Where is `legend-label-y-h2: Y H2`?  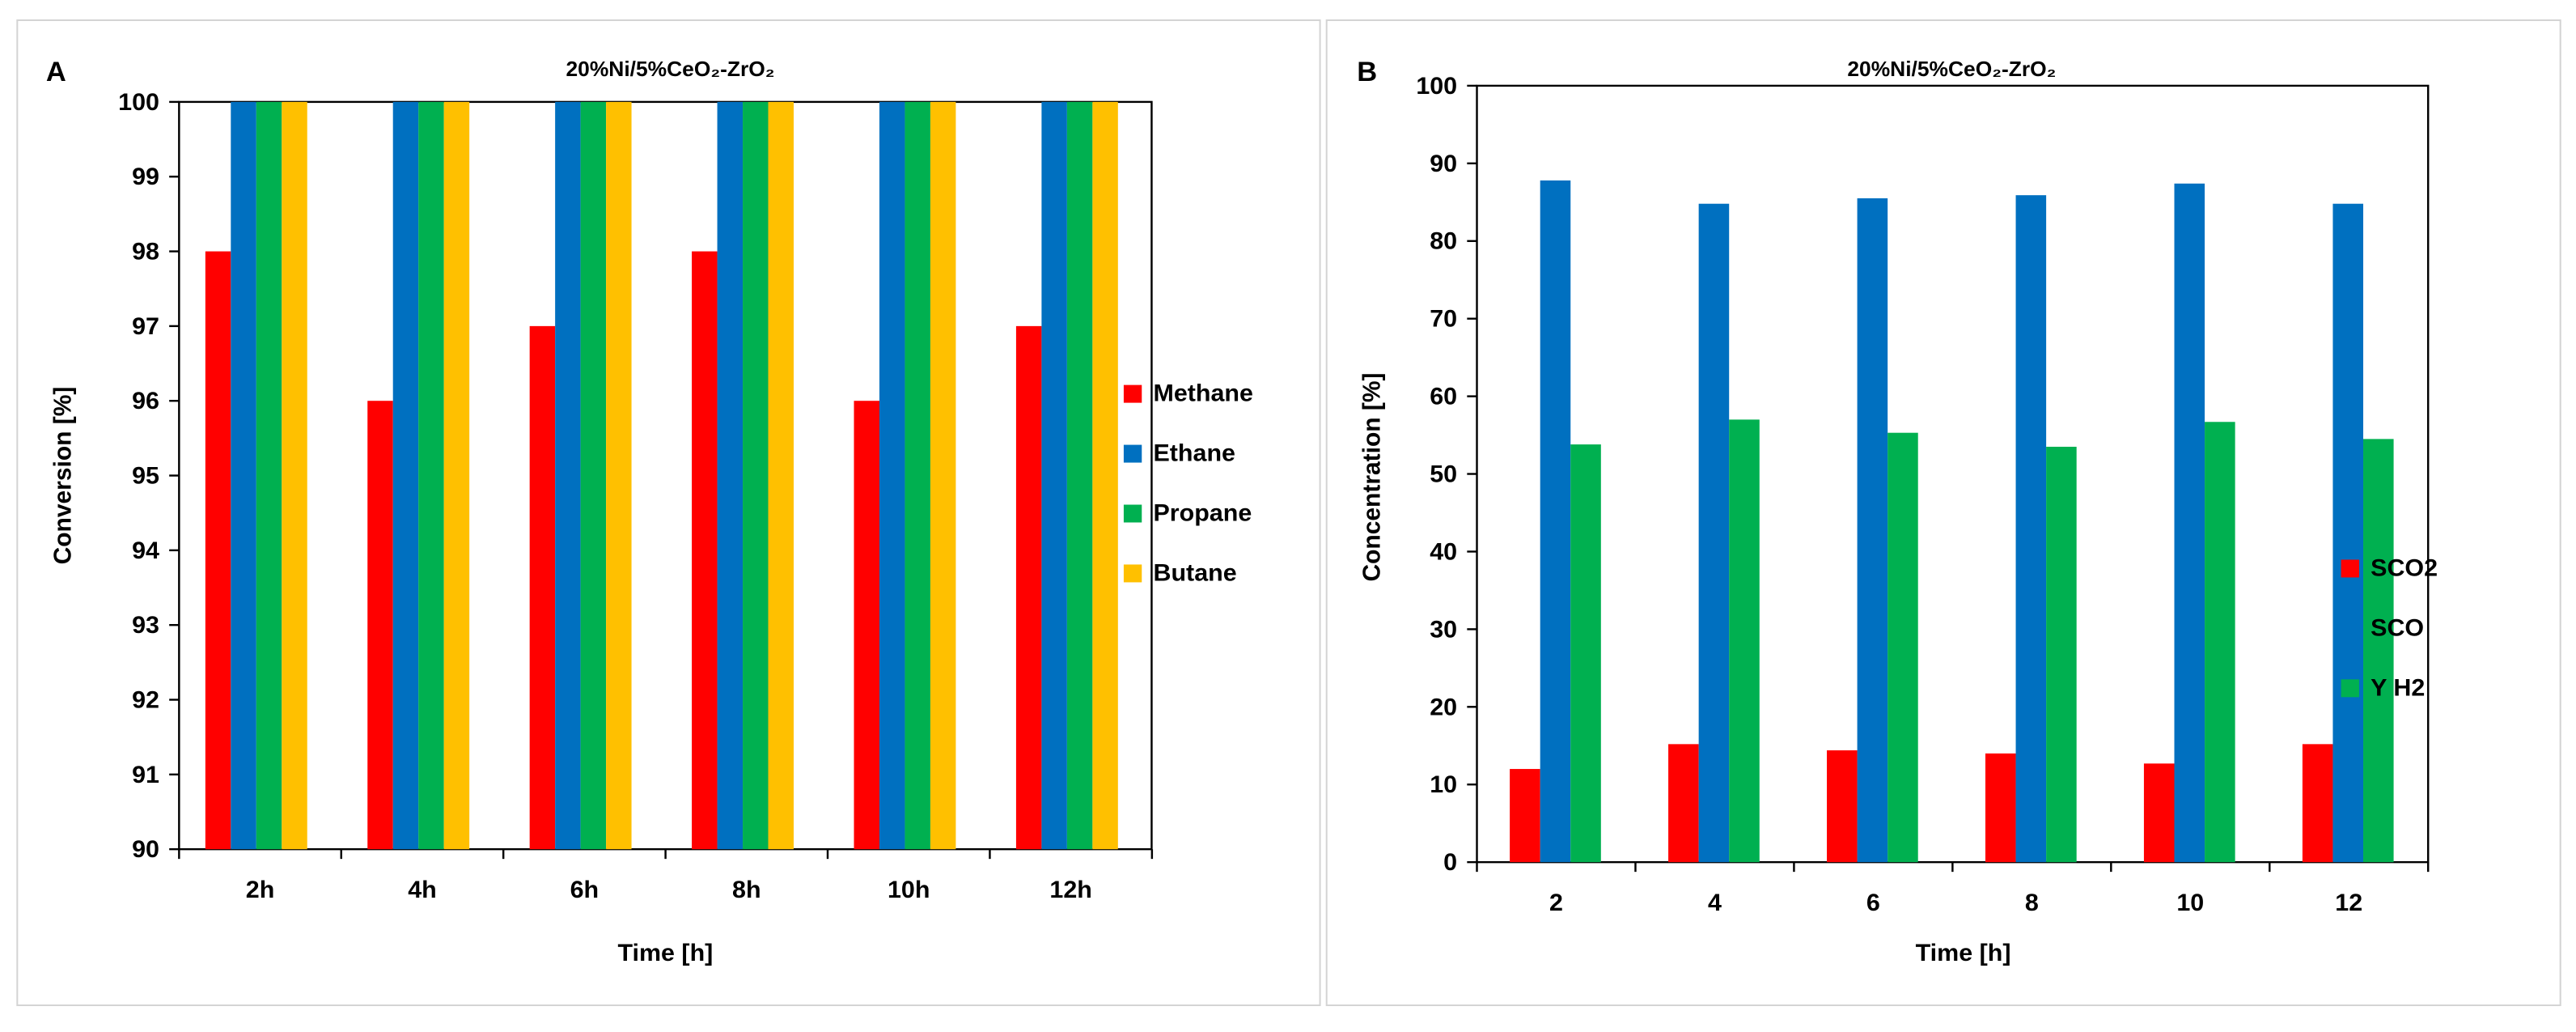
legend-label-y-h2: Y H2 is located at coordinates (2398, 688).